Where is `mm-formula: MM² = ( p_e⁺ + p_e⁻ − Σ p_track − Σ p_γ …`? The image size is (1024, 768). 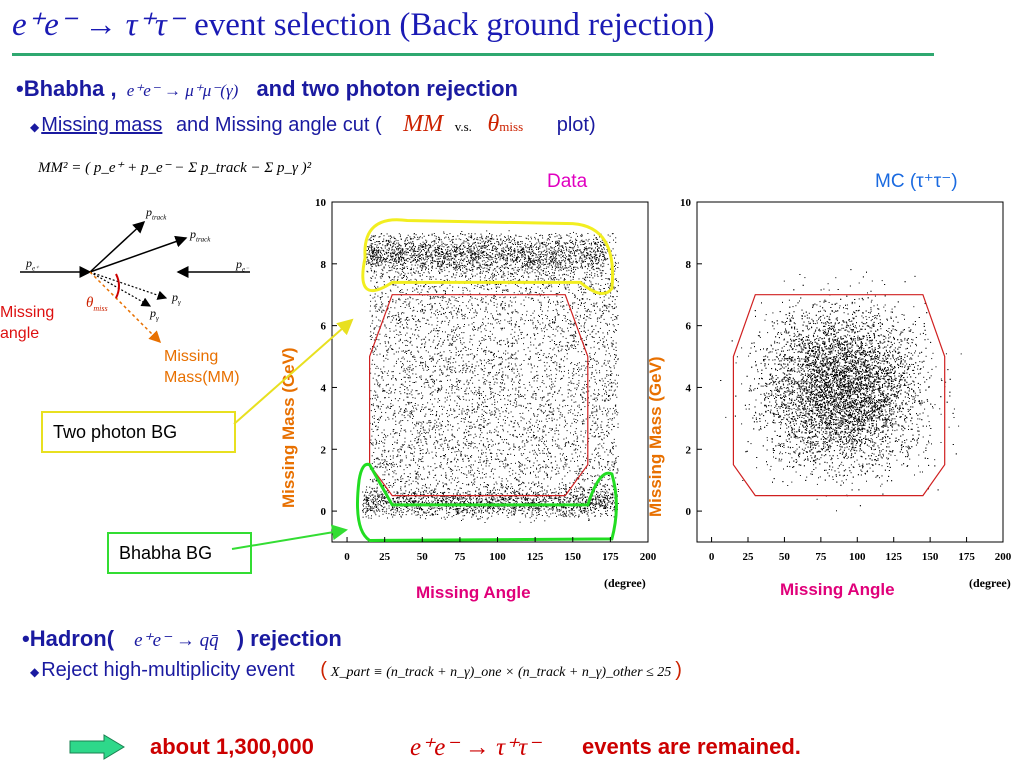
mm-formula: MM² = ( p_e⁺ + p_e⁻ − Σ p_track − Σ p_γ … is located at coordinates (175, 168).